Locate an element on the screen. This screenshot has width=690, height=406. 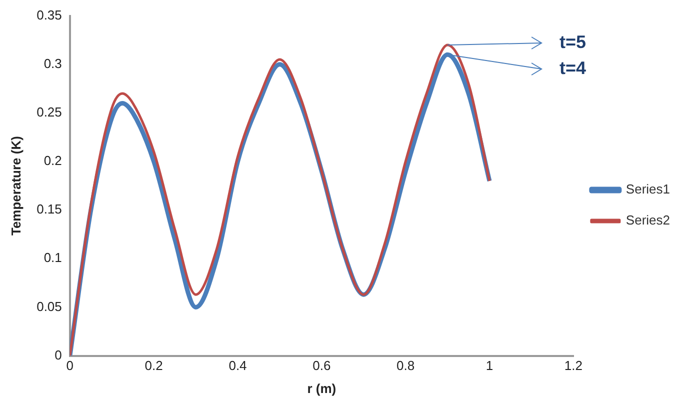
x-tick-label: 0.8 is located at coordinates (405, 366).